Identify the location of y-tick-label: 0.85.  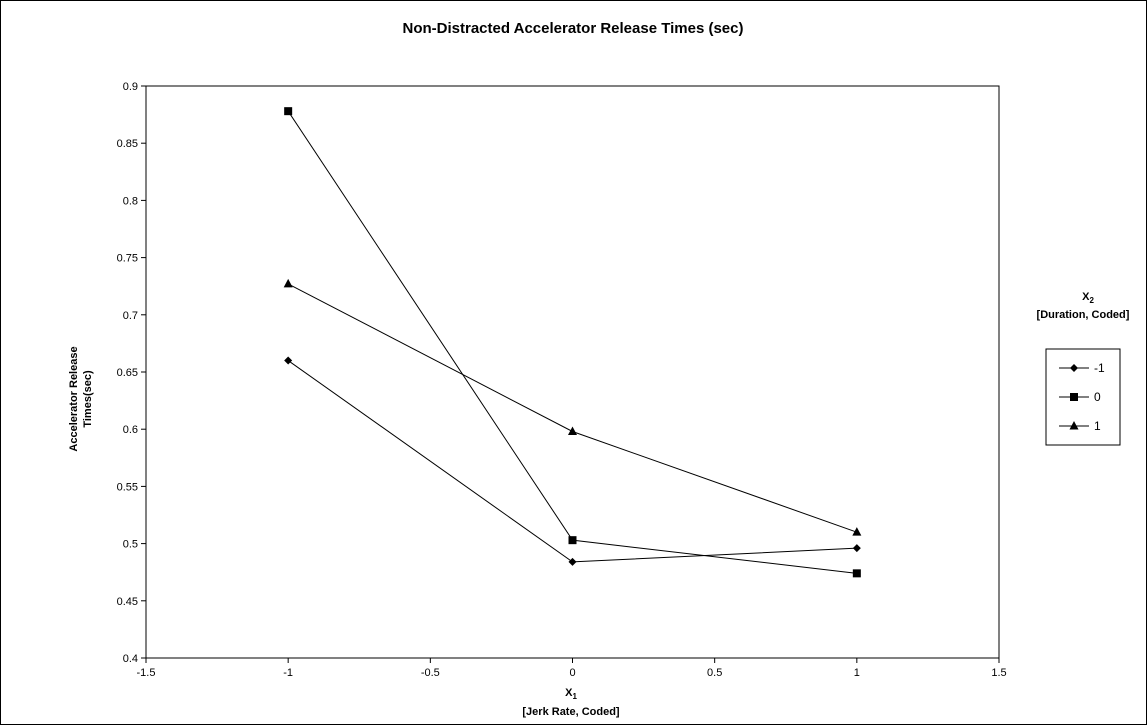
(127, 144).